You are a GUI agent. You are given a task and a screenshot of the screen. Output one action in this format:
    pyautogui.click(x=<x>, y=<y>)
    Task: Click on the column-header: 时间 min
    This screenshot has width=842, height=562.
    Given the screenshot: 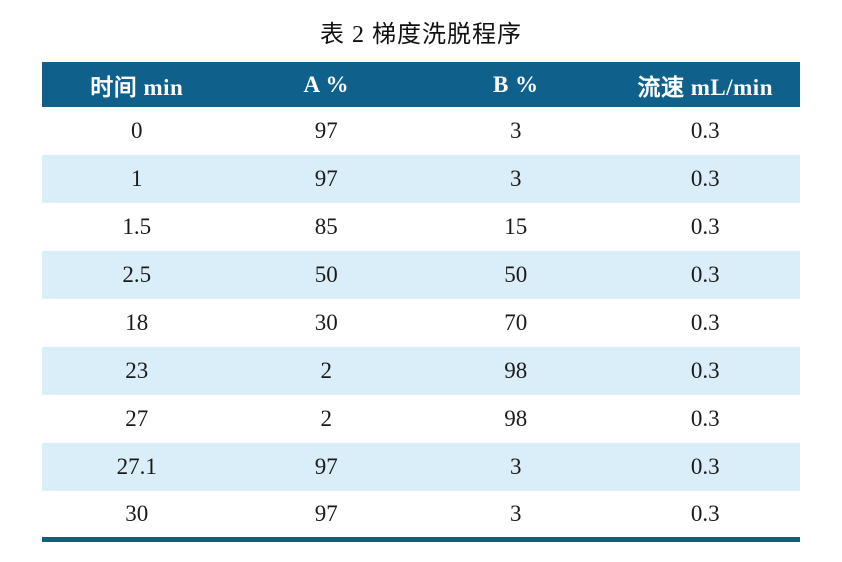 What is the action you would take?
    pyautogui.click(x=137, y=84)
    